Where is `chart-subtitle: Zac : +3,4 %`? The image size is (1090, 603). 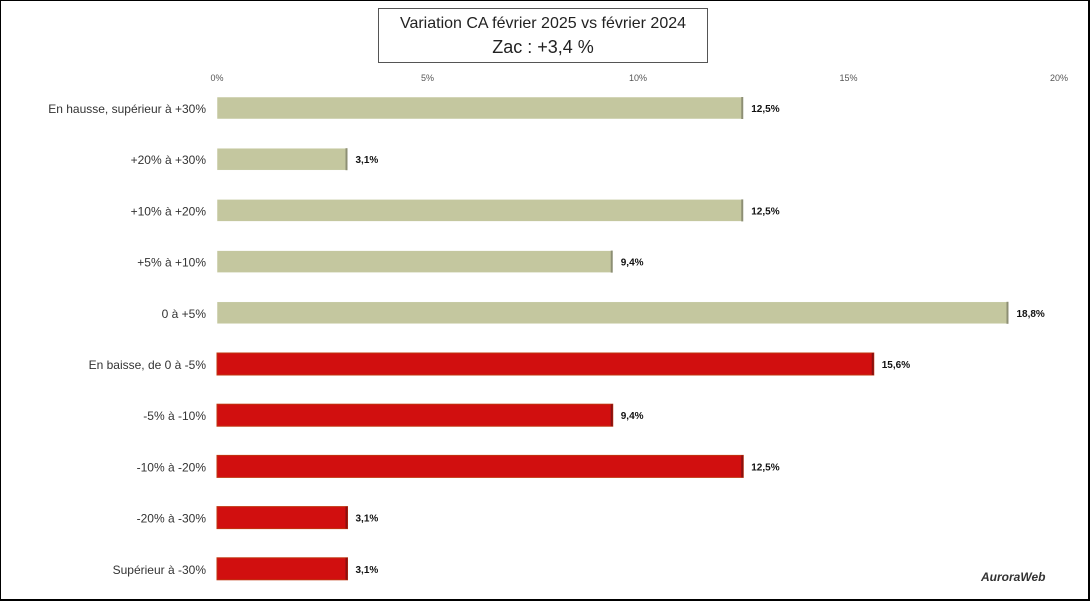
chart-subtitle: Zac : +3,4 % is located at coordinates (543, 47).